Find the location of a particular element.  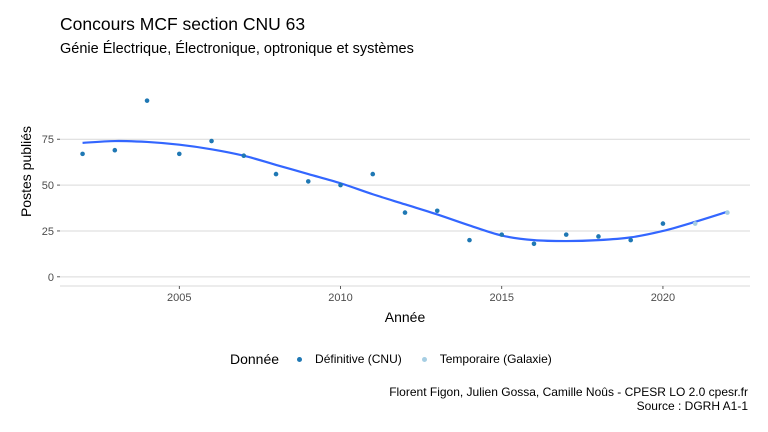

caption-source: Source : DGRH A1-1 is located at coordinates (692, 406).